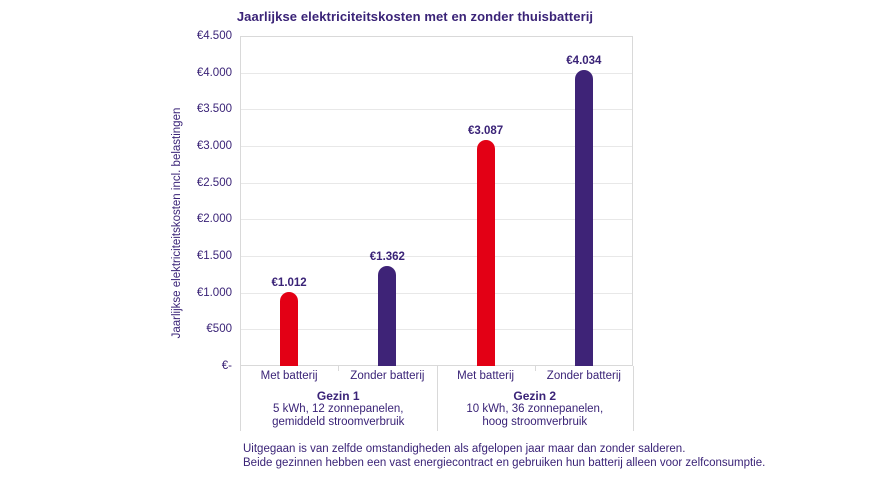  I want to click on y-tick-label: €3.500, so click(214, 109).